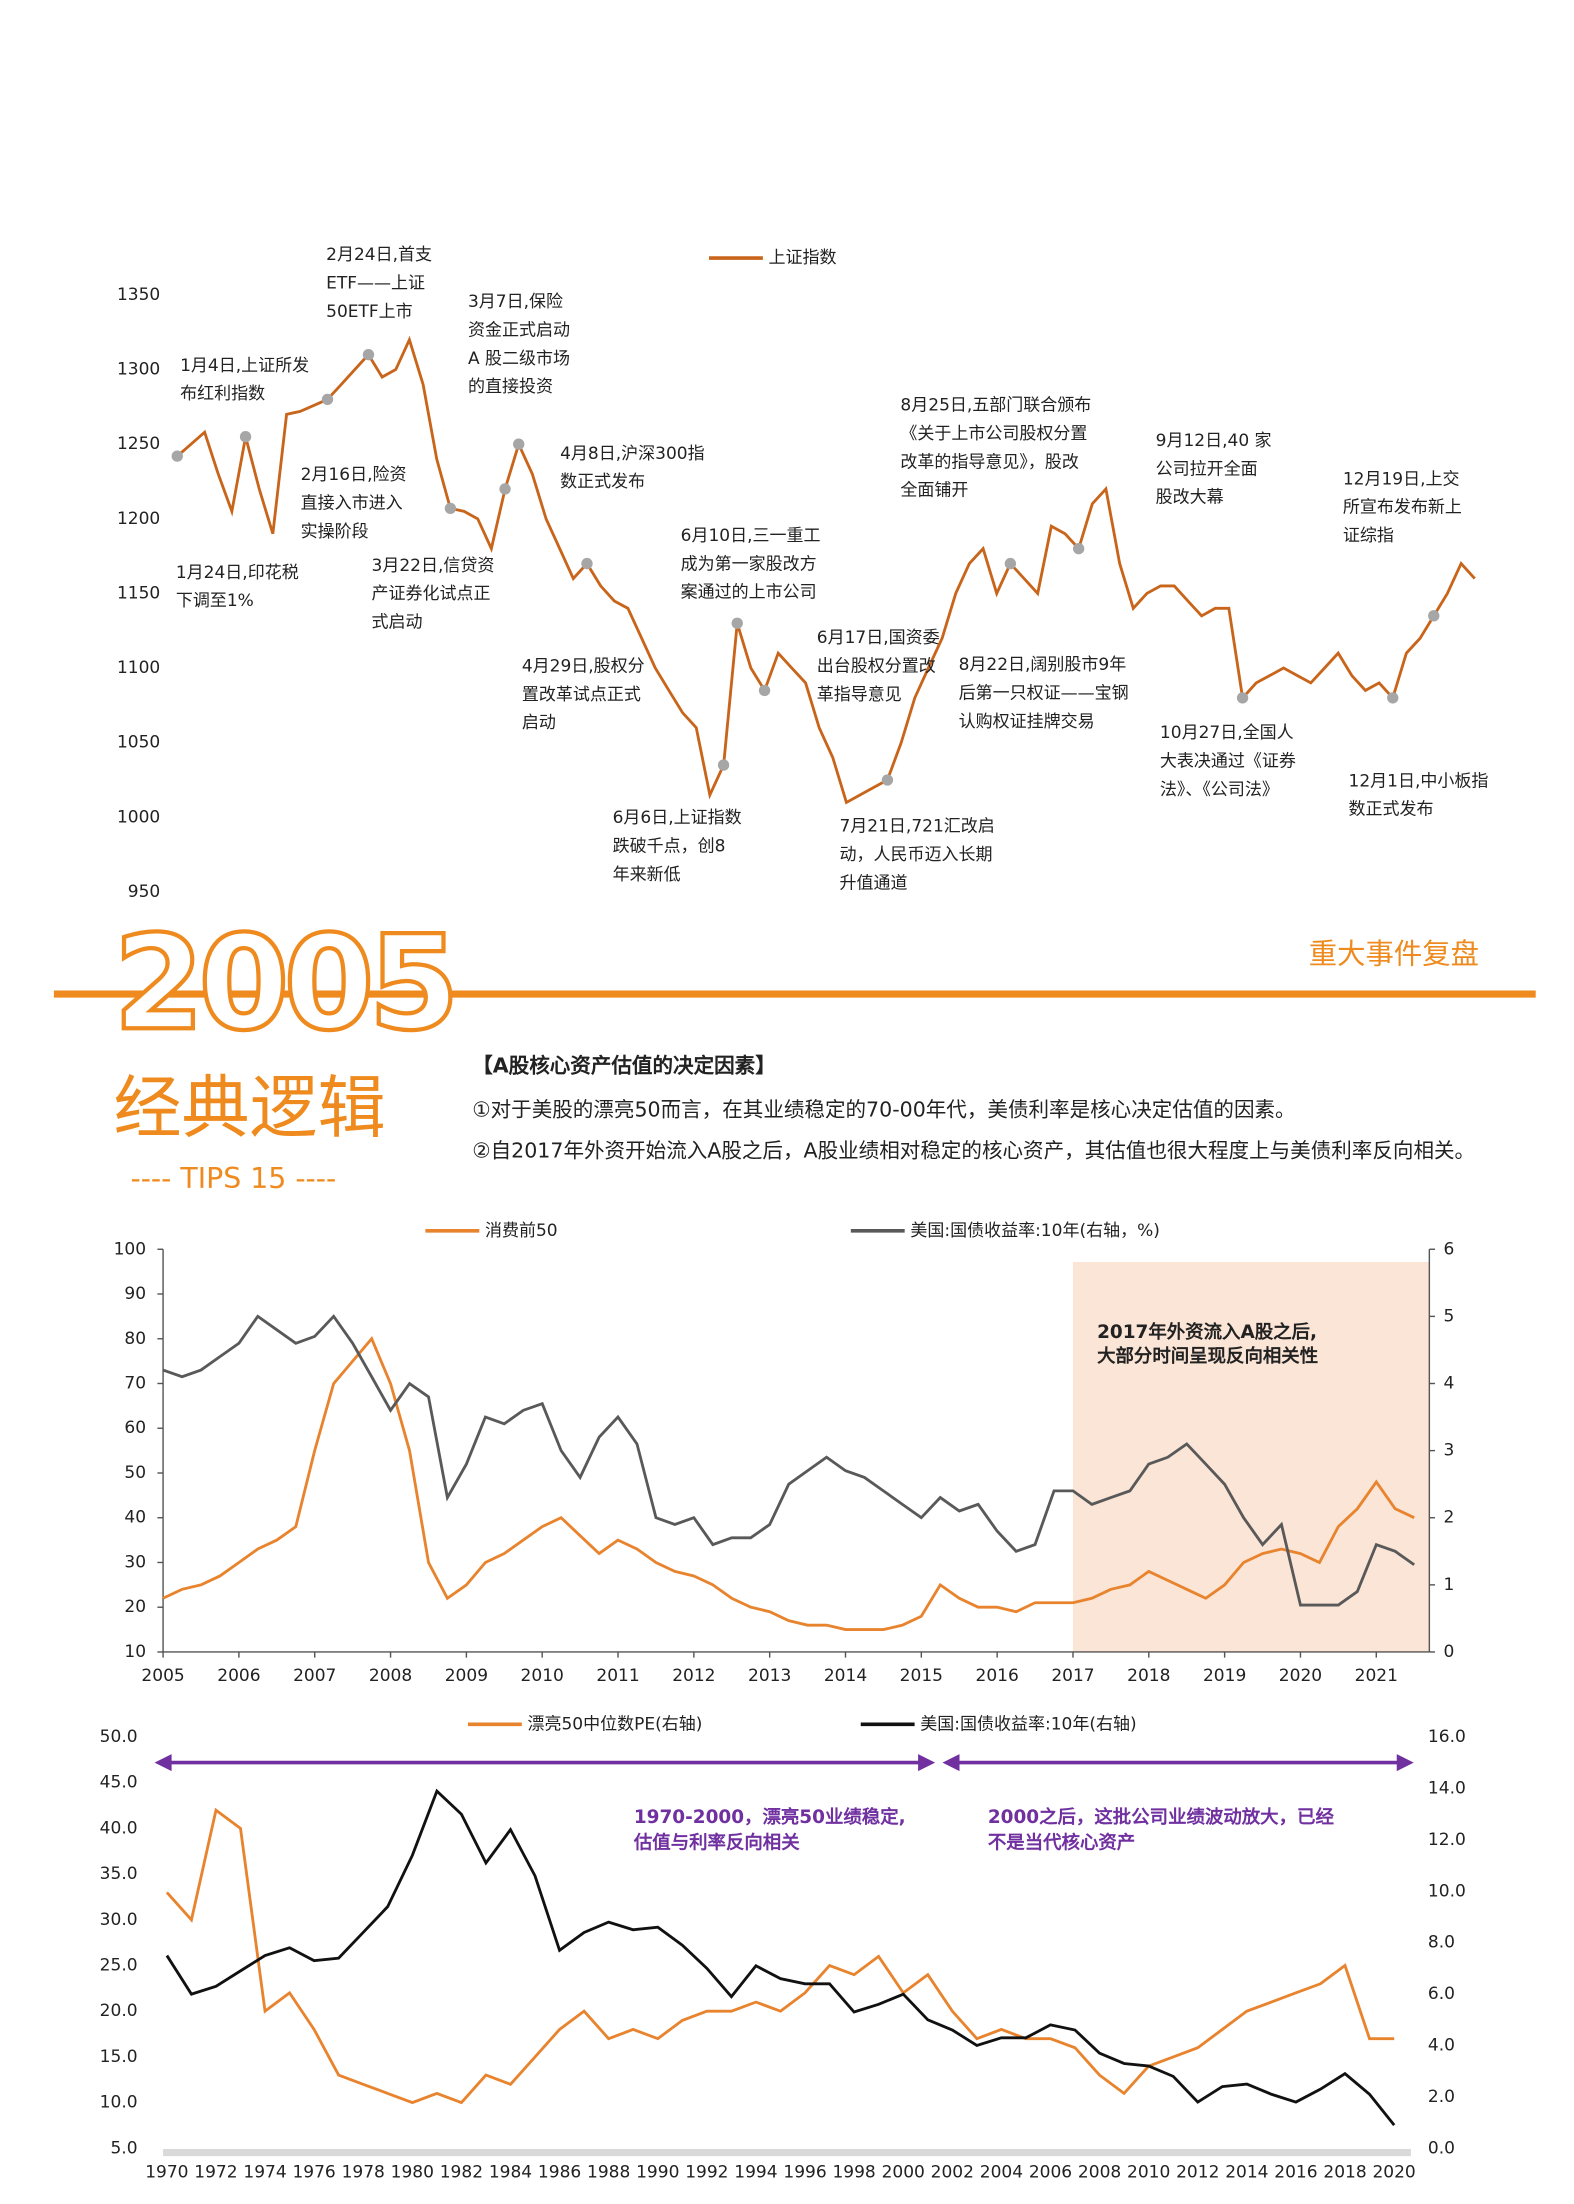 Image resolution: width=1574 pixels, height=2204 pixels. What do you see at coordinates (853, 2172) in the screenshot?
I see `x-tick-label: 1998` at bounding box center [853, 2172].